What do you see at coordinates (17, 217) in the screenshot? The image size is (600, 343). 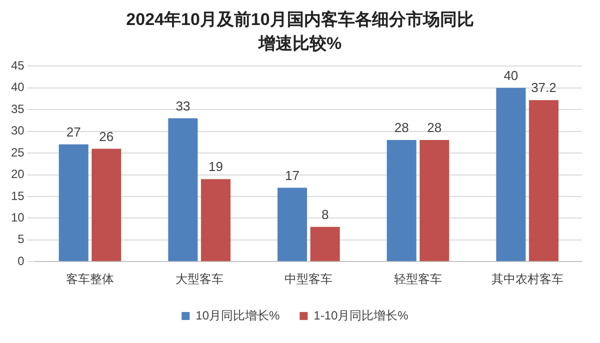 I see `y-tick-label: 10` at bounding box center [17, 217].